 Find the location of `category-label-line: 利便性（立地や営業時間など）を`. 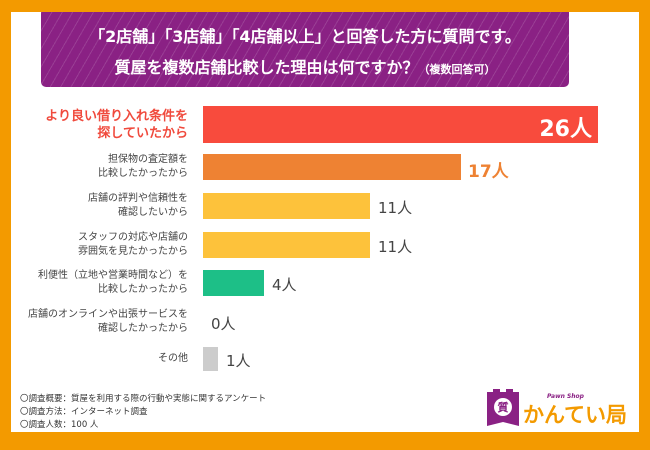

category-label-line: 利便性（立地や営業時間など）を is located at coordinates (113, 275).